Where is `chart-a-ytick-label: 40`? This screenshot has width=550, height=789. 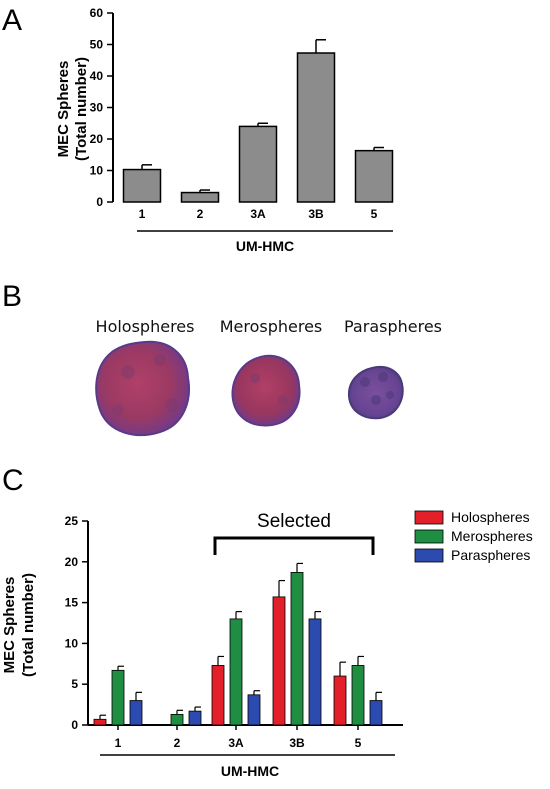 chart-a-ytick-label: 40 is located at coordinates (97, 76).